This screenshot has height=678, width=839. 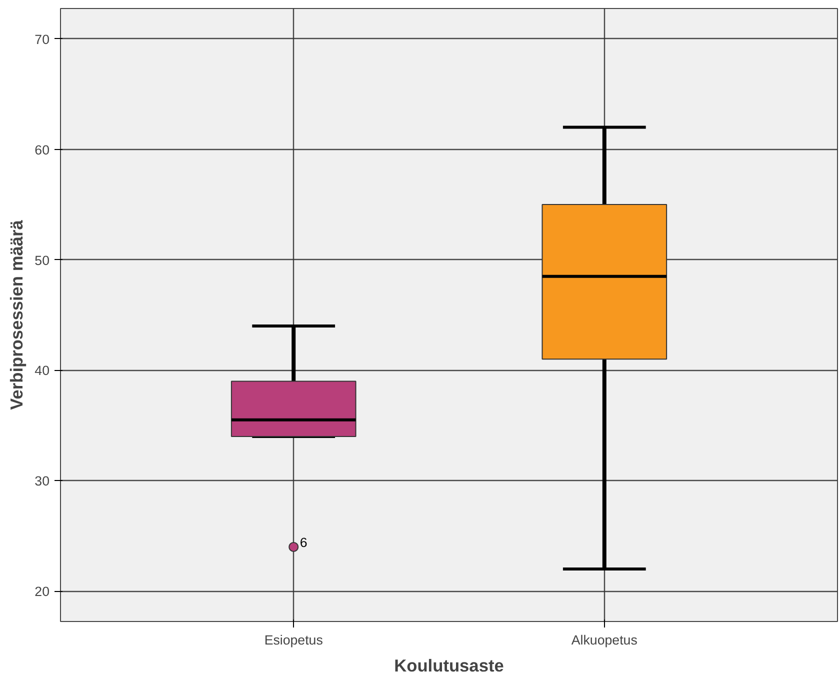 What do you see at coordinates (42, 592) in the screenshot?
I see `y-tick-label: 20` at bounding box center [42, 592].